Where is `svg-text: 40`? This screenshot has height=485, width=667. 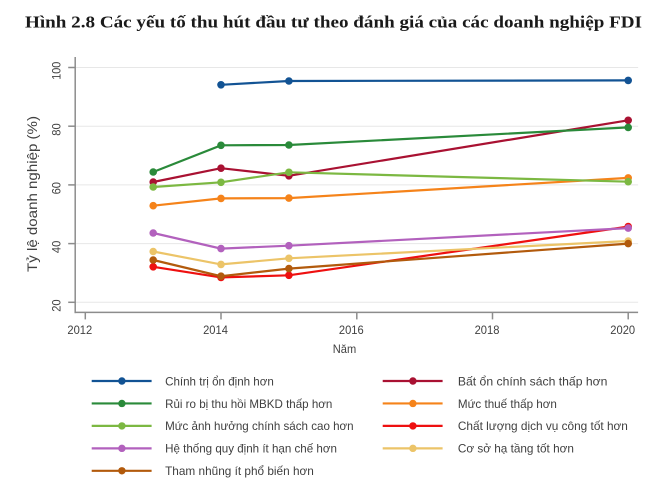 svg-text: 40 is located at coordinates (57, 246).